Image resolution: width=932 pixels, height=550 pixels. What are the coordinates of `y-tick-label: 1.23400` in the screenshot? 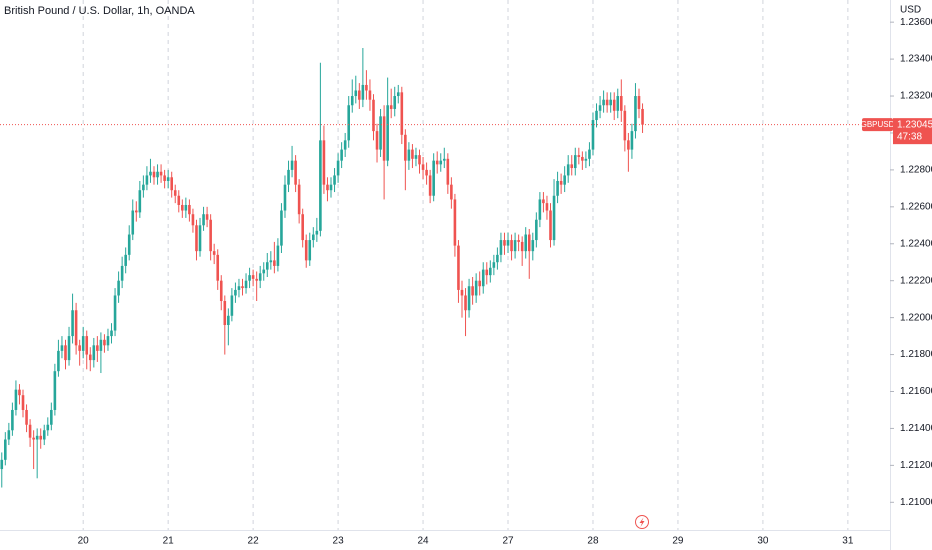 It's located at (916, 59).